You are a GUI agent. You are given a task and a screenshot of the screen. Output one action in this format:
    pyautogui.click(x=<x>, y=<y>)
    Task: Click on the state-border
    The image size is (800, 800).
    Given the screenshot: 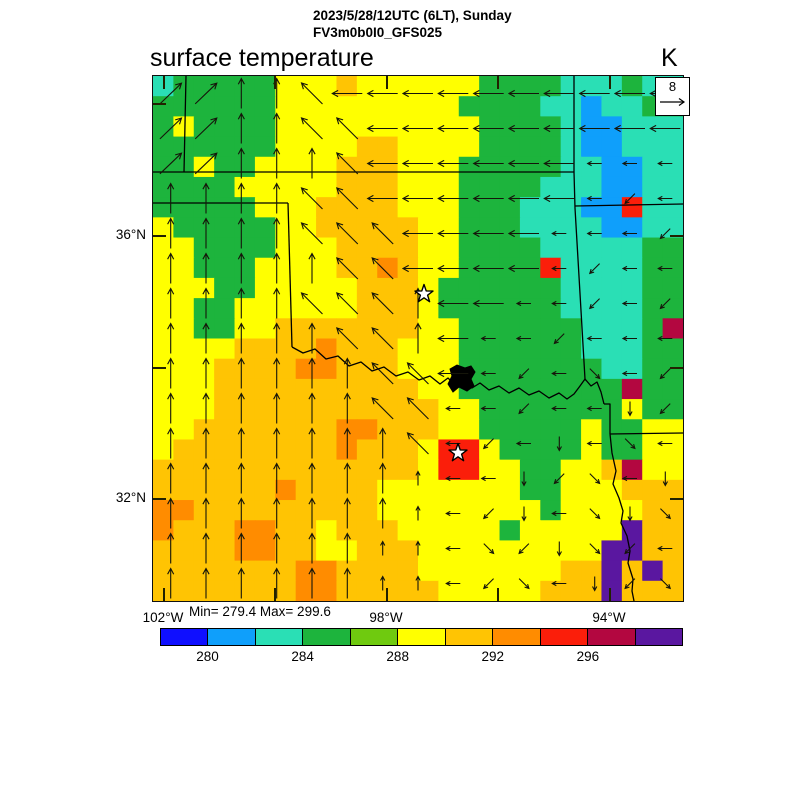 What is the action you would take?
    pyautogui.click(x=646, y=433)
    